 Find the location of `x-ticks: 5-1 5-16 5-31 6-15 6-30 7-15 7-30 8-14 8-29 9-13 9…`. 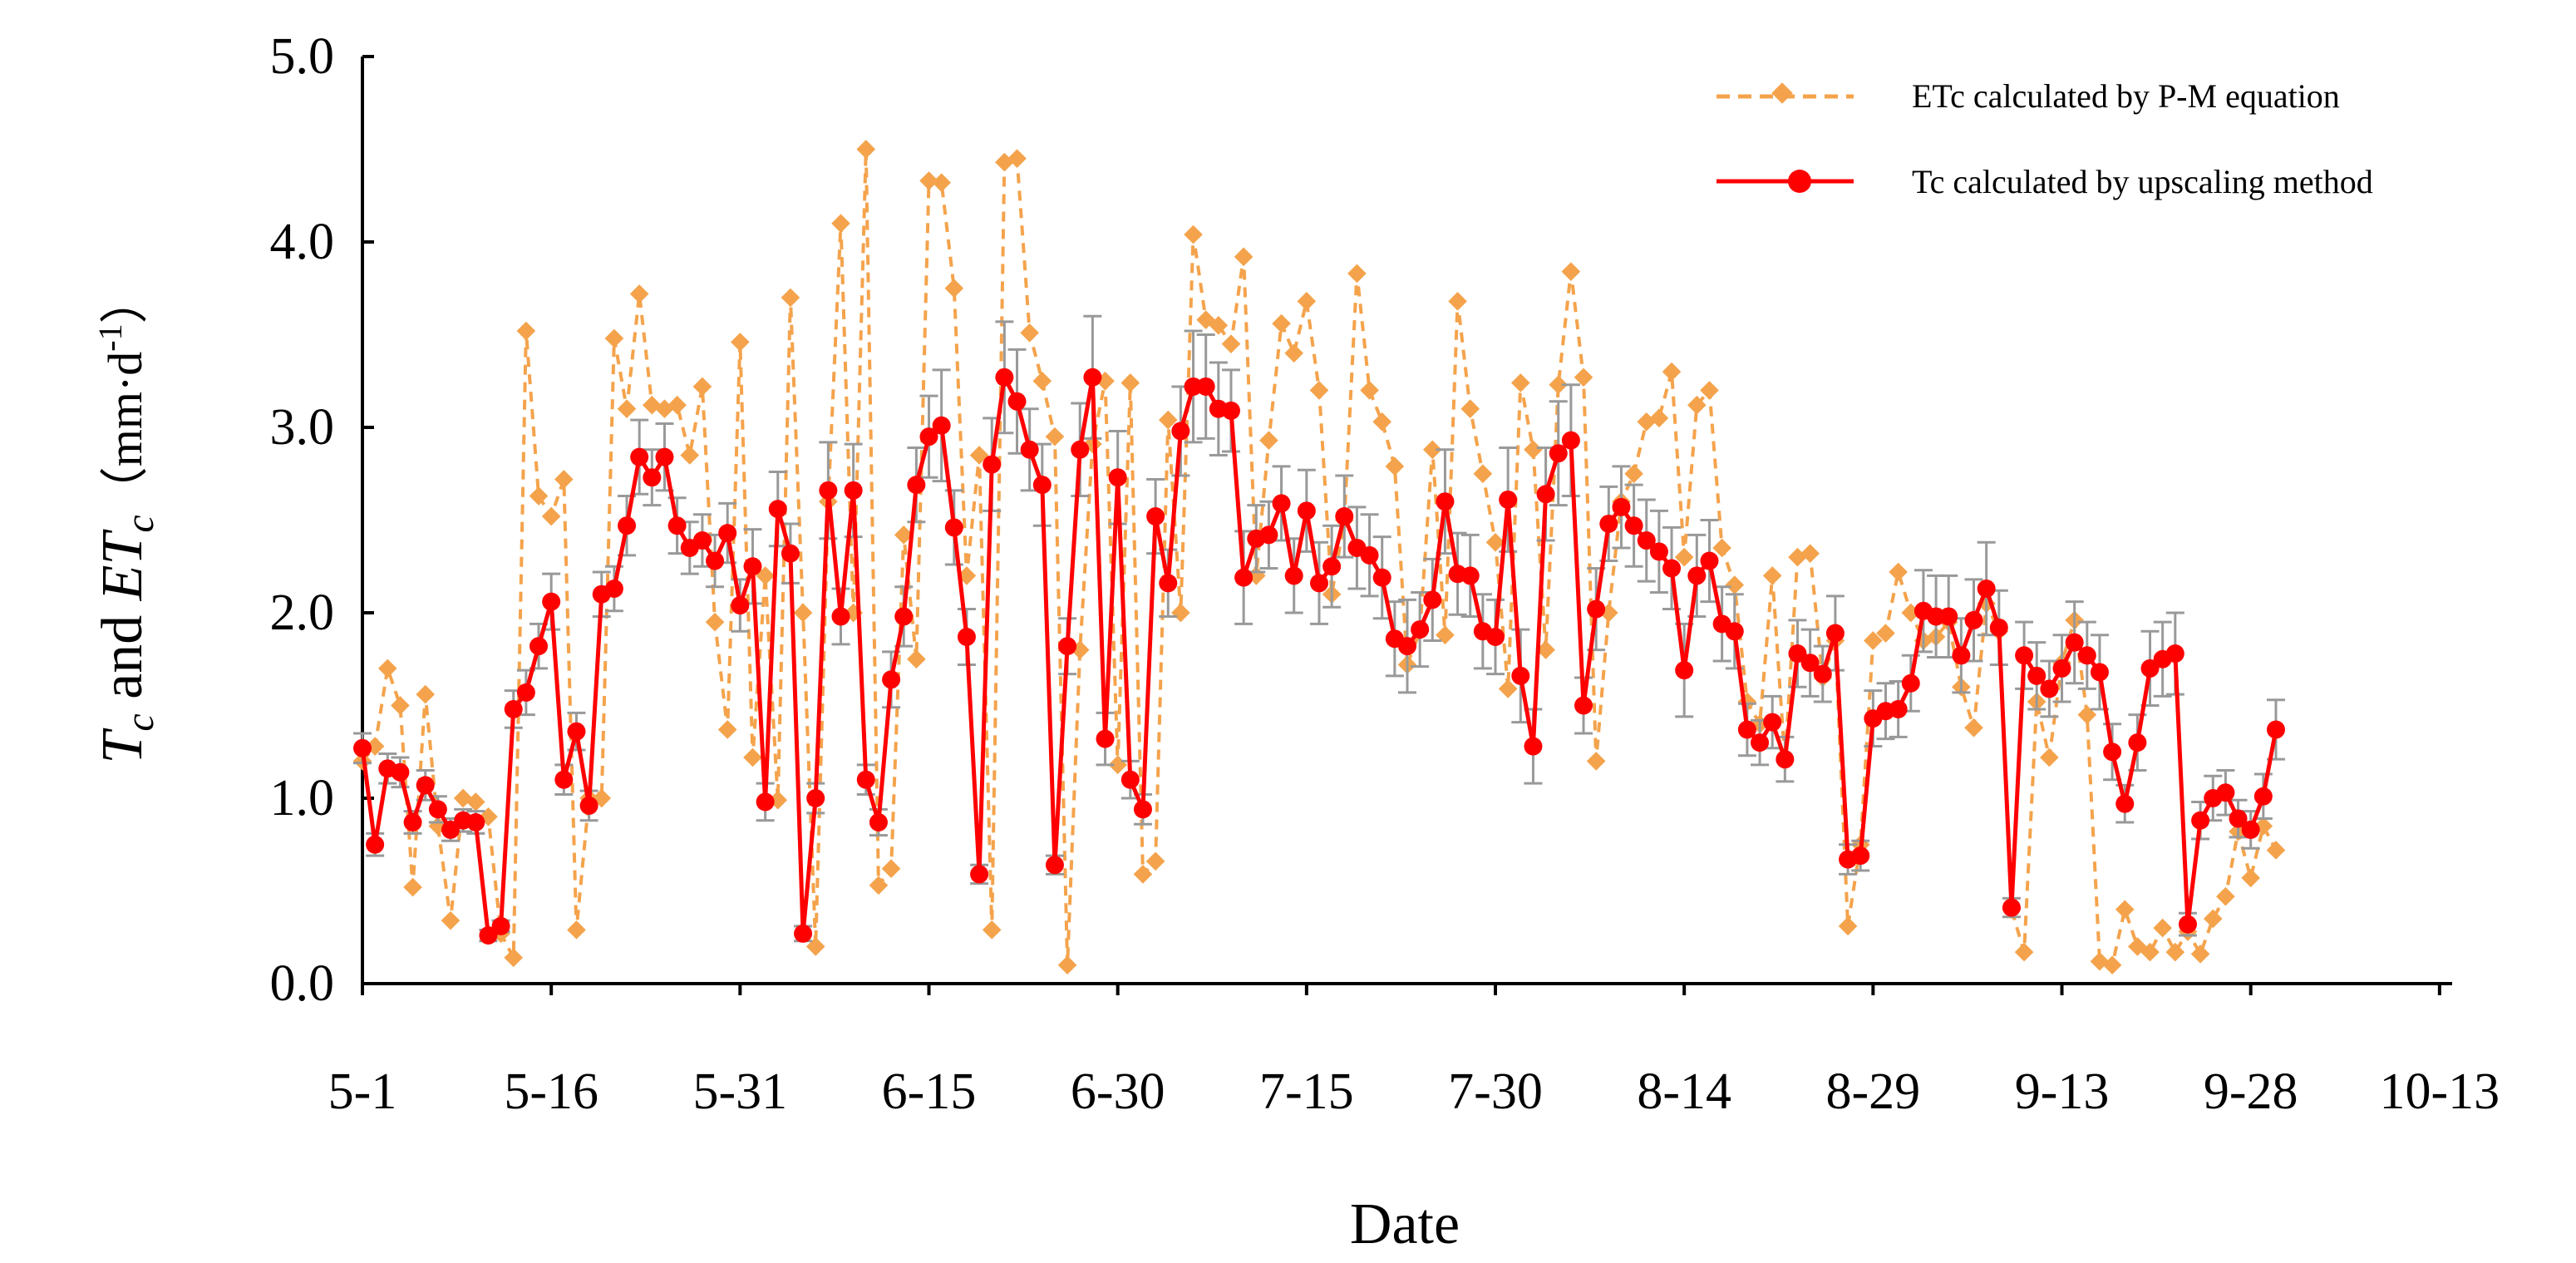

x-ticks: 5-1 5-16 5-31 6-15 6-30 7-15 7-30 8-14 8-29 9-13 9… is located at coordinates (1414, 1052).